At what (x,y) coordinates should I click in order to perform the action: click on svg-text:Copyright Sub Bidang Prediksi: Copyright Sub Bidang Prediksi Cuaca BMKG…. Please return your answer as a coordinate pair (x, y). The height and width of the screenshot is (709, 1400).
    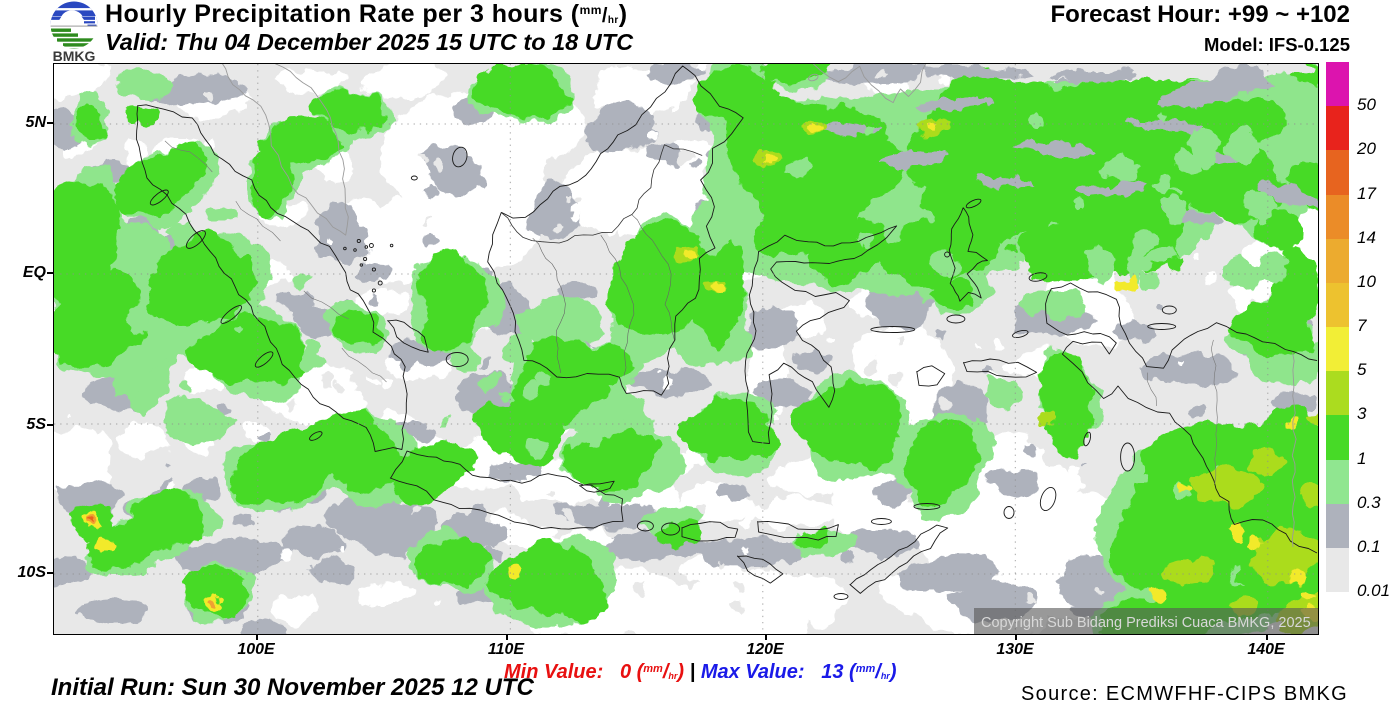
    Looking at the image, I should click on (1146, 623).